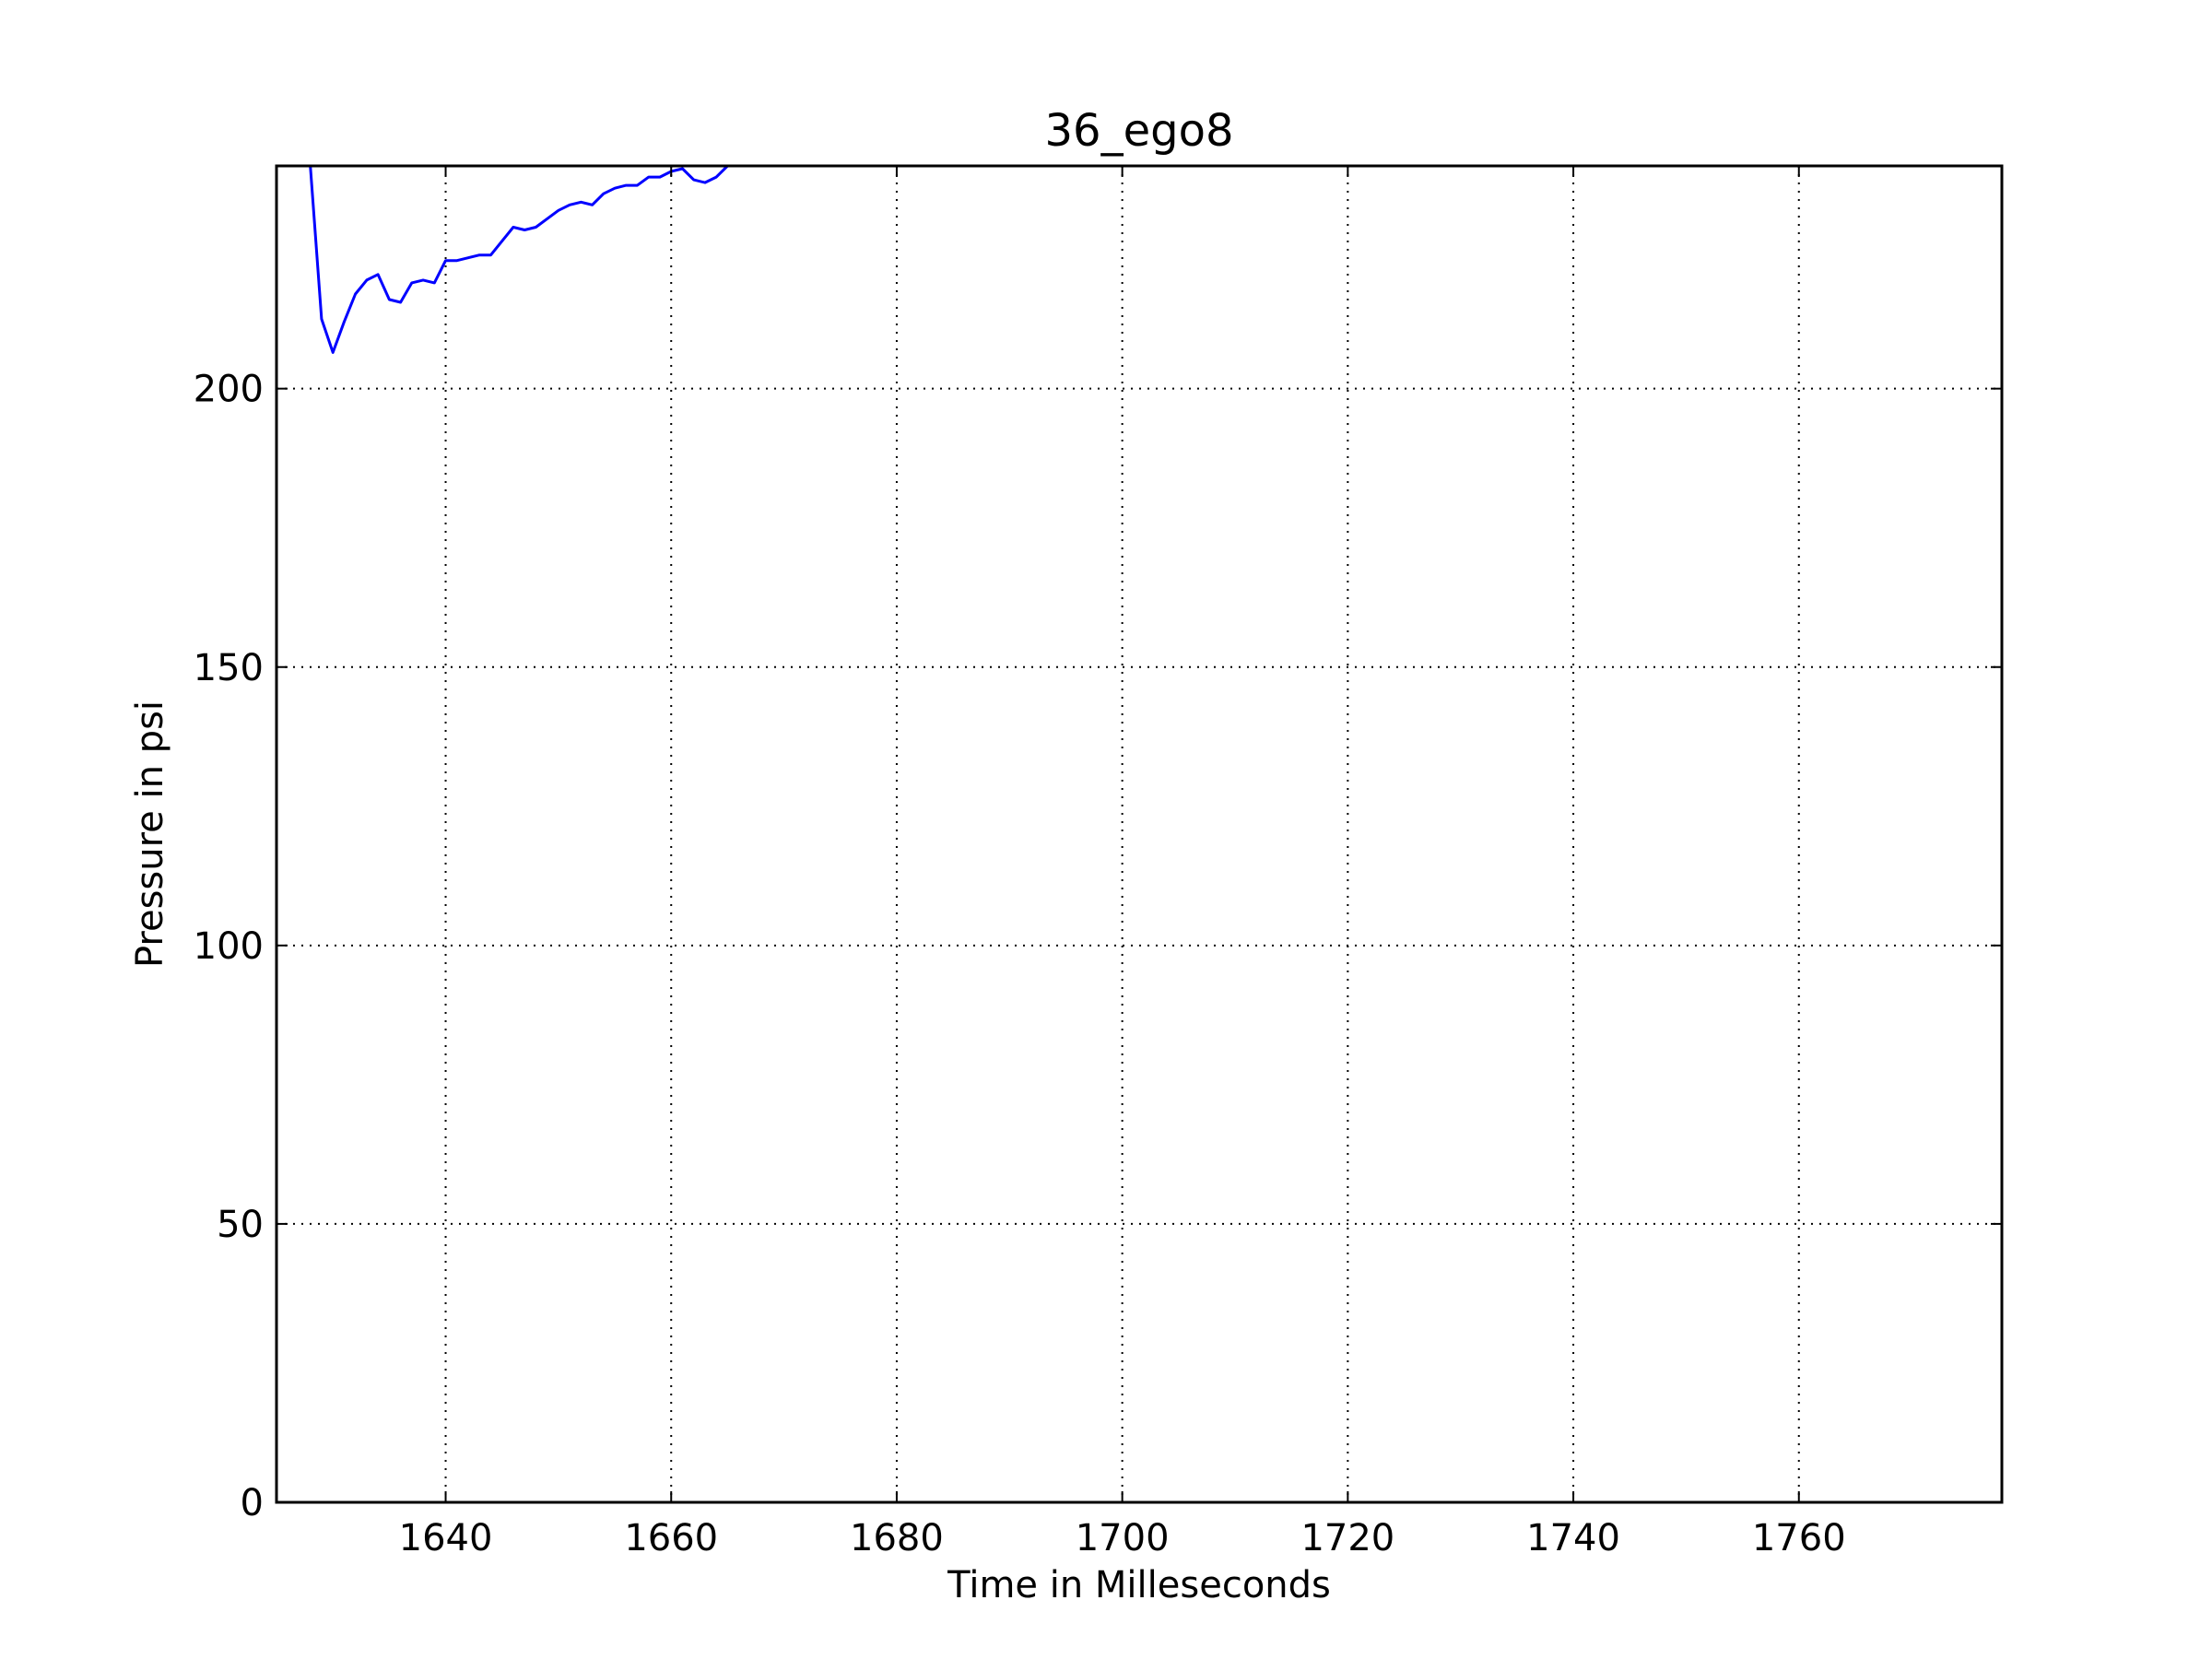 The image size is (2212, 1659). What do you see at coordinates (1139, 131) in the screenshot?
I see `chart-title: 36_ego8` at bounding box center [1139, 131].